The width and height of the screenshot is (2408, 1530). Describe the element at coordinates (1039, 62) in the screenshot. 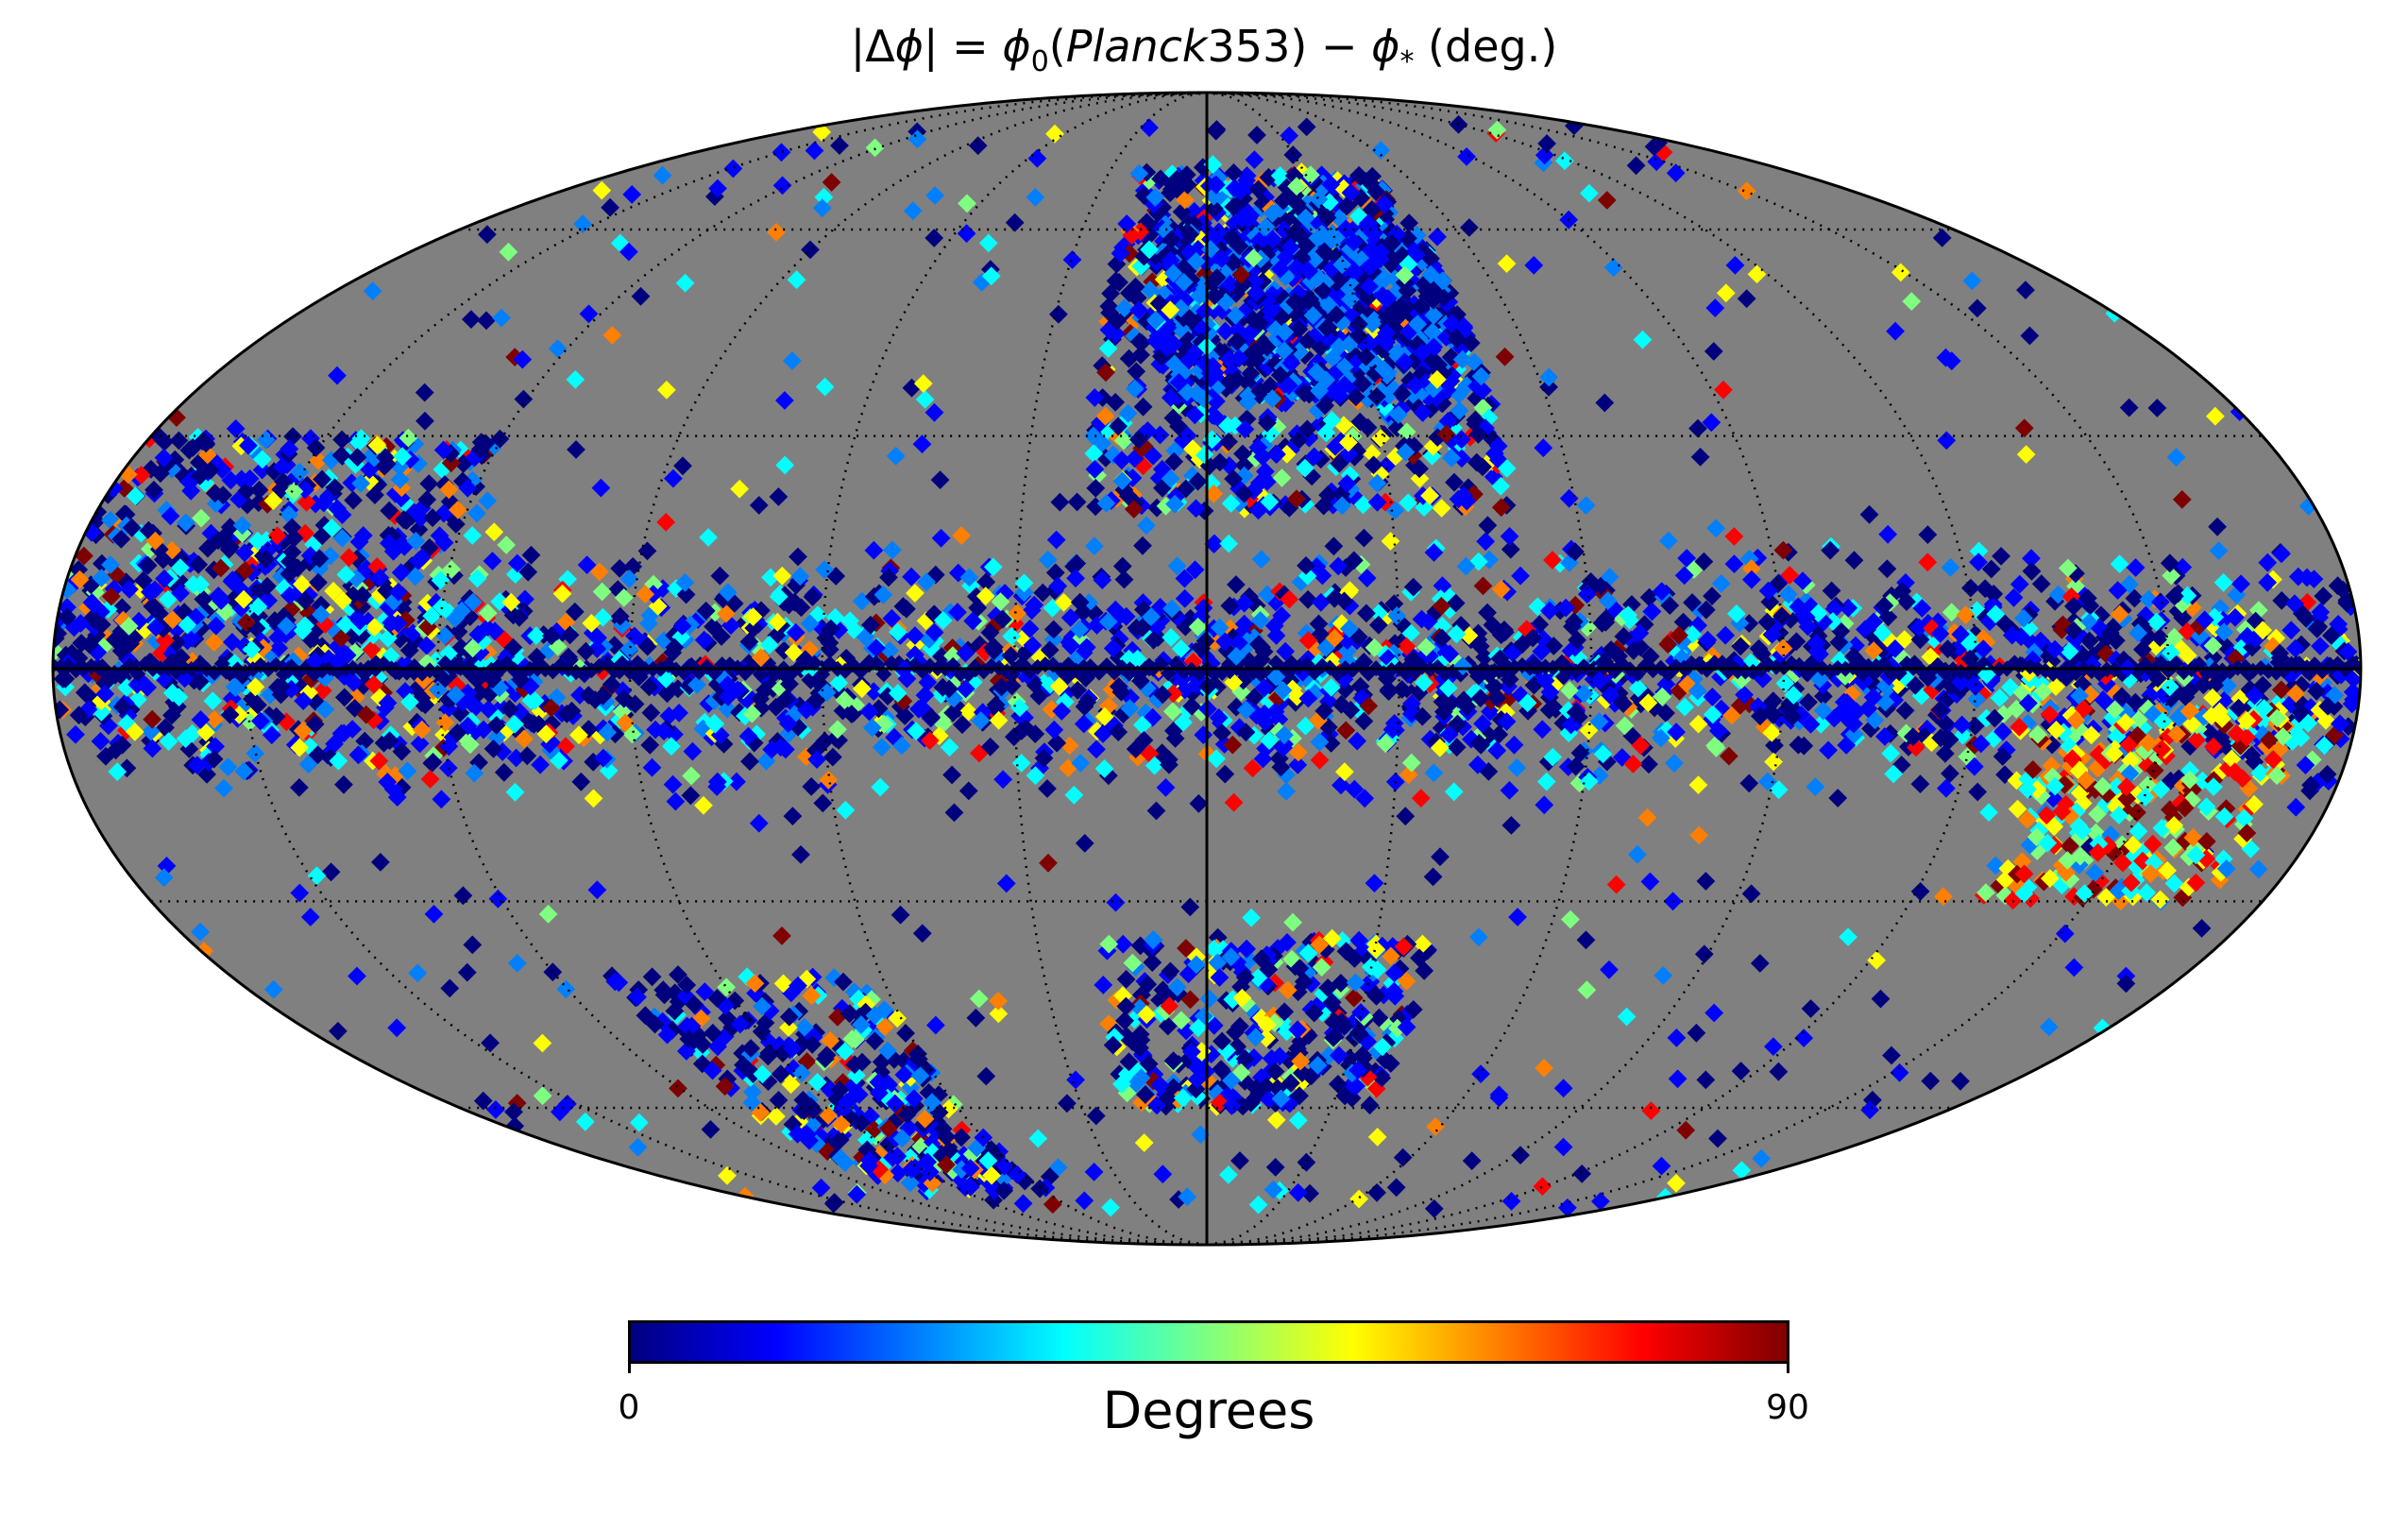

I see `title-sub0: 0` at that location.